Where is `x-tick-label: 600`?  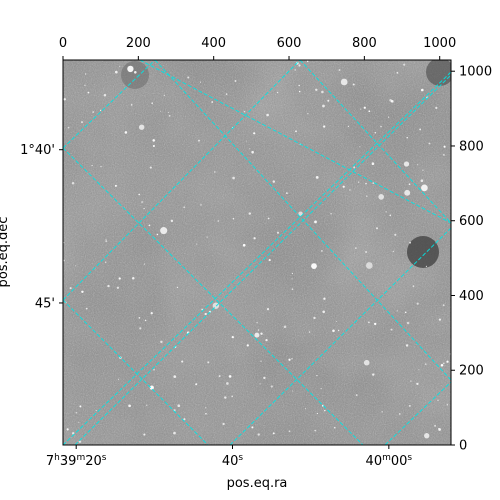 x-tick-label: 600 is located at coordinates (289, 43).